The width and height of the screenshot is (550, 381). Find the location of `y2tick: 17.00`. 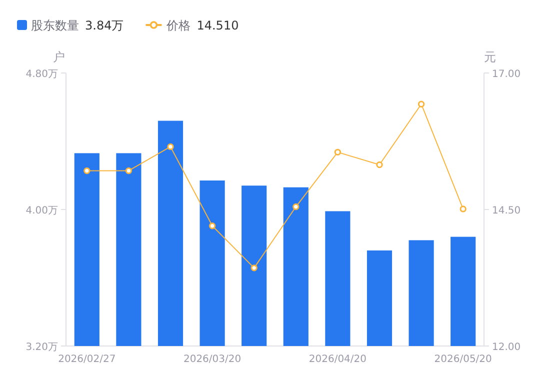

y2tick: 17.00 is located at coordinates (506, 74).